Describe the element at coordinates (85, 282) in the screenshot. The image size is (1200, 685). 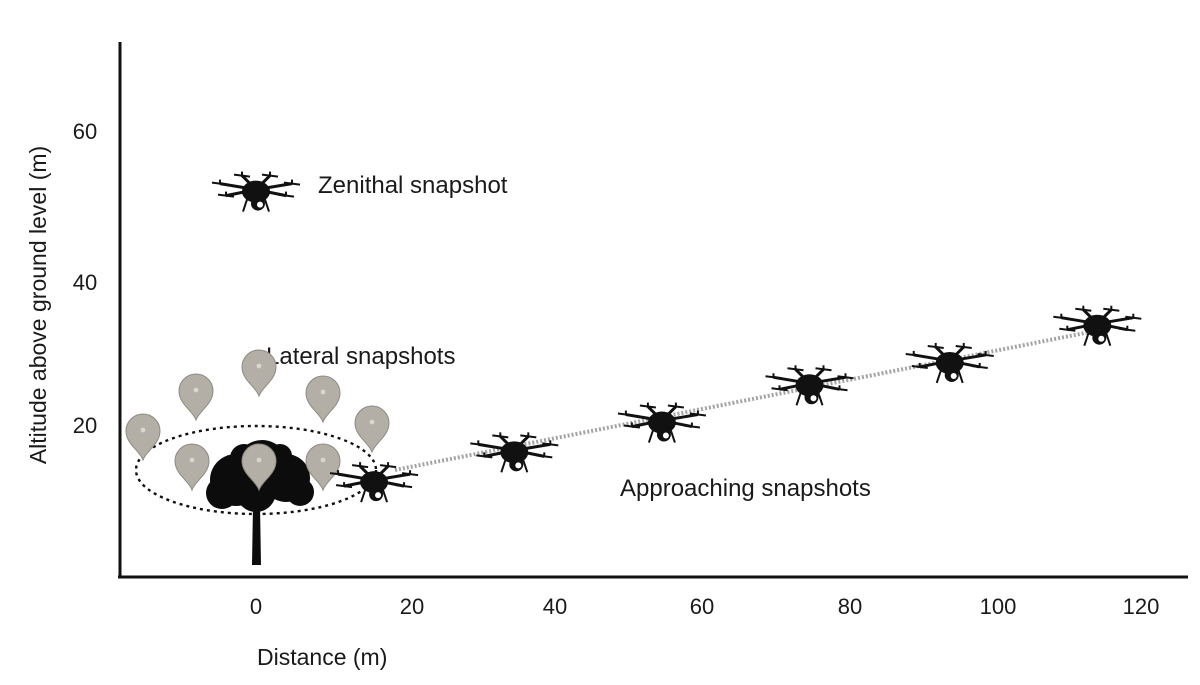
I see `y-tick-40: 40` at that location.